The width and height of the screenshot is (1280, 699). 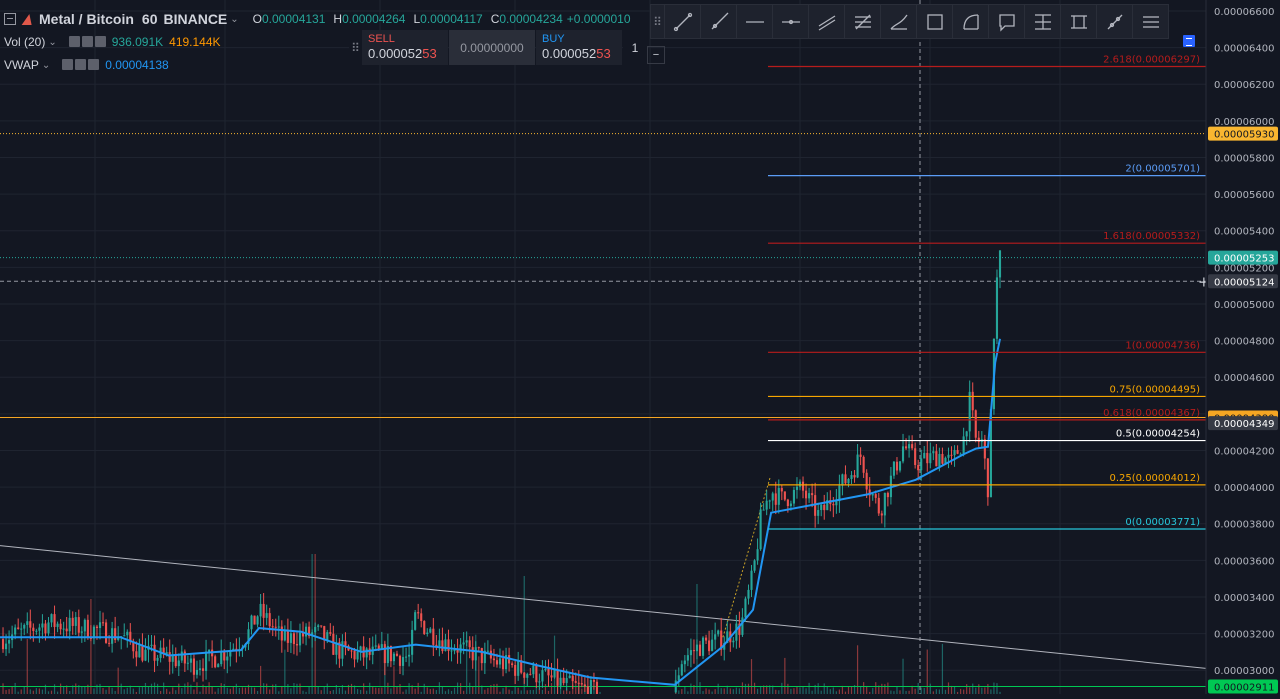 I want to click on decrease-quantity-button: −, so click(x=656, y=55).